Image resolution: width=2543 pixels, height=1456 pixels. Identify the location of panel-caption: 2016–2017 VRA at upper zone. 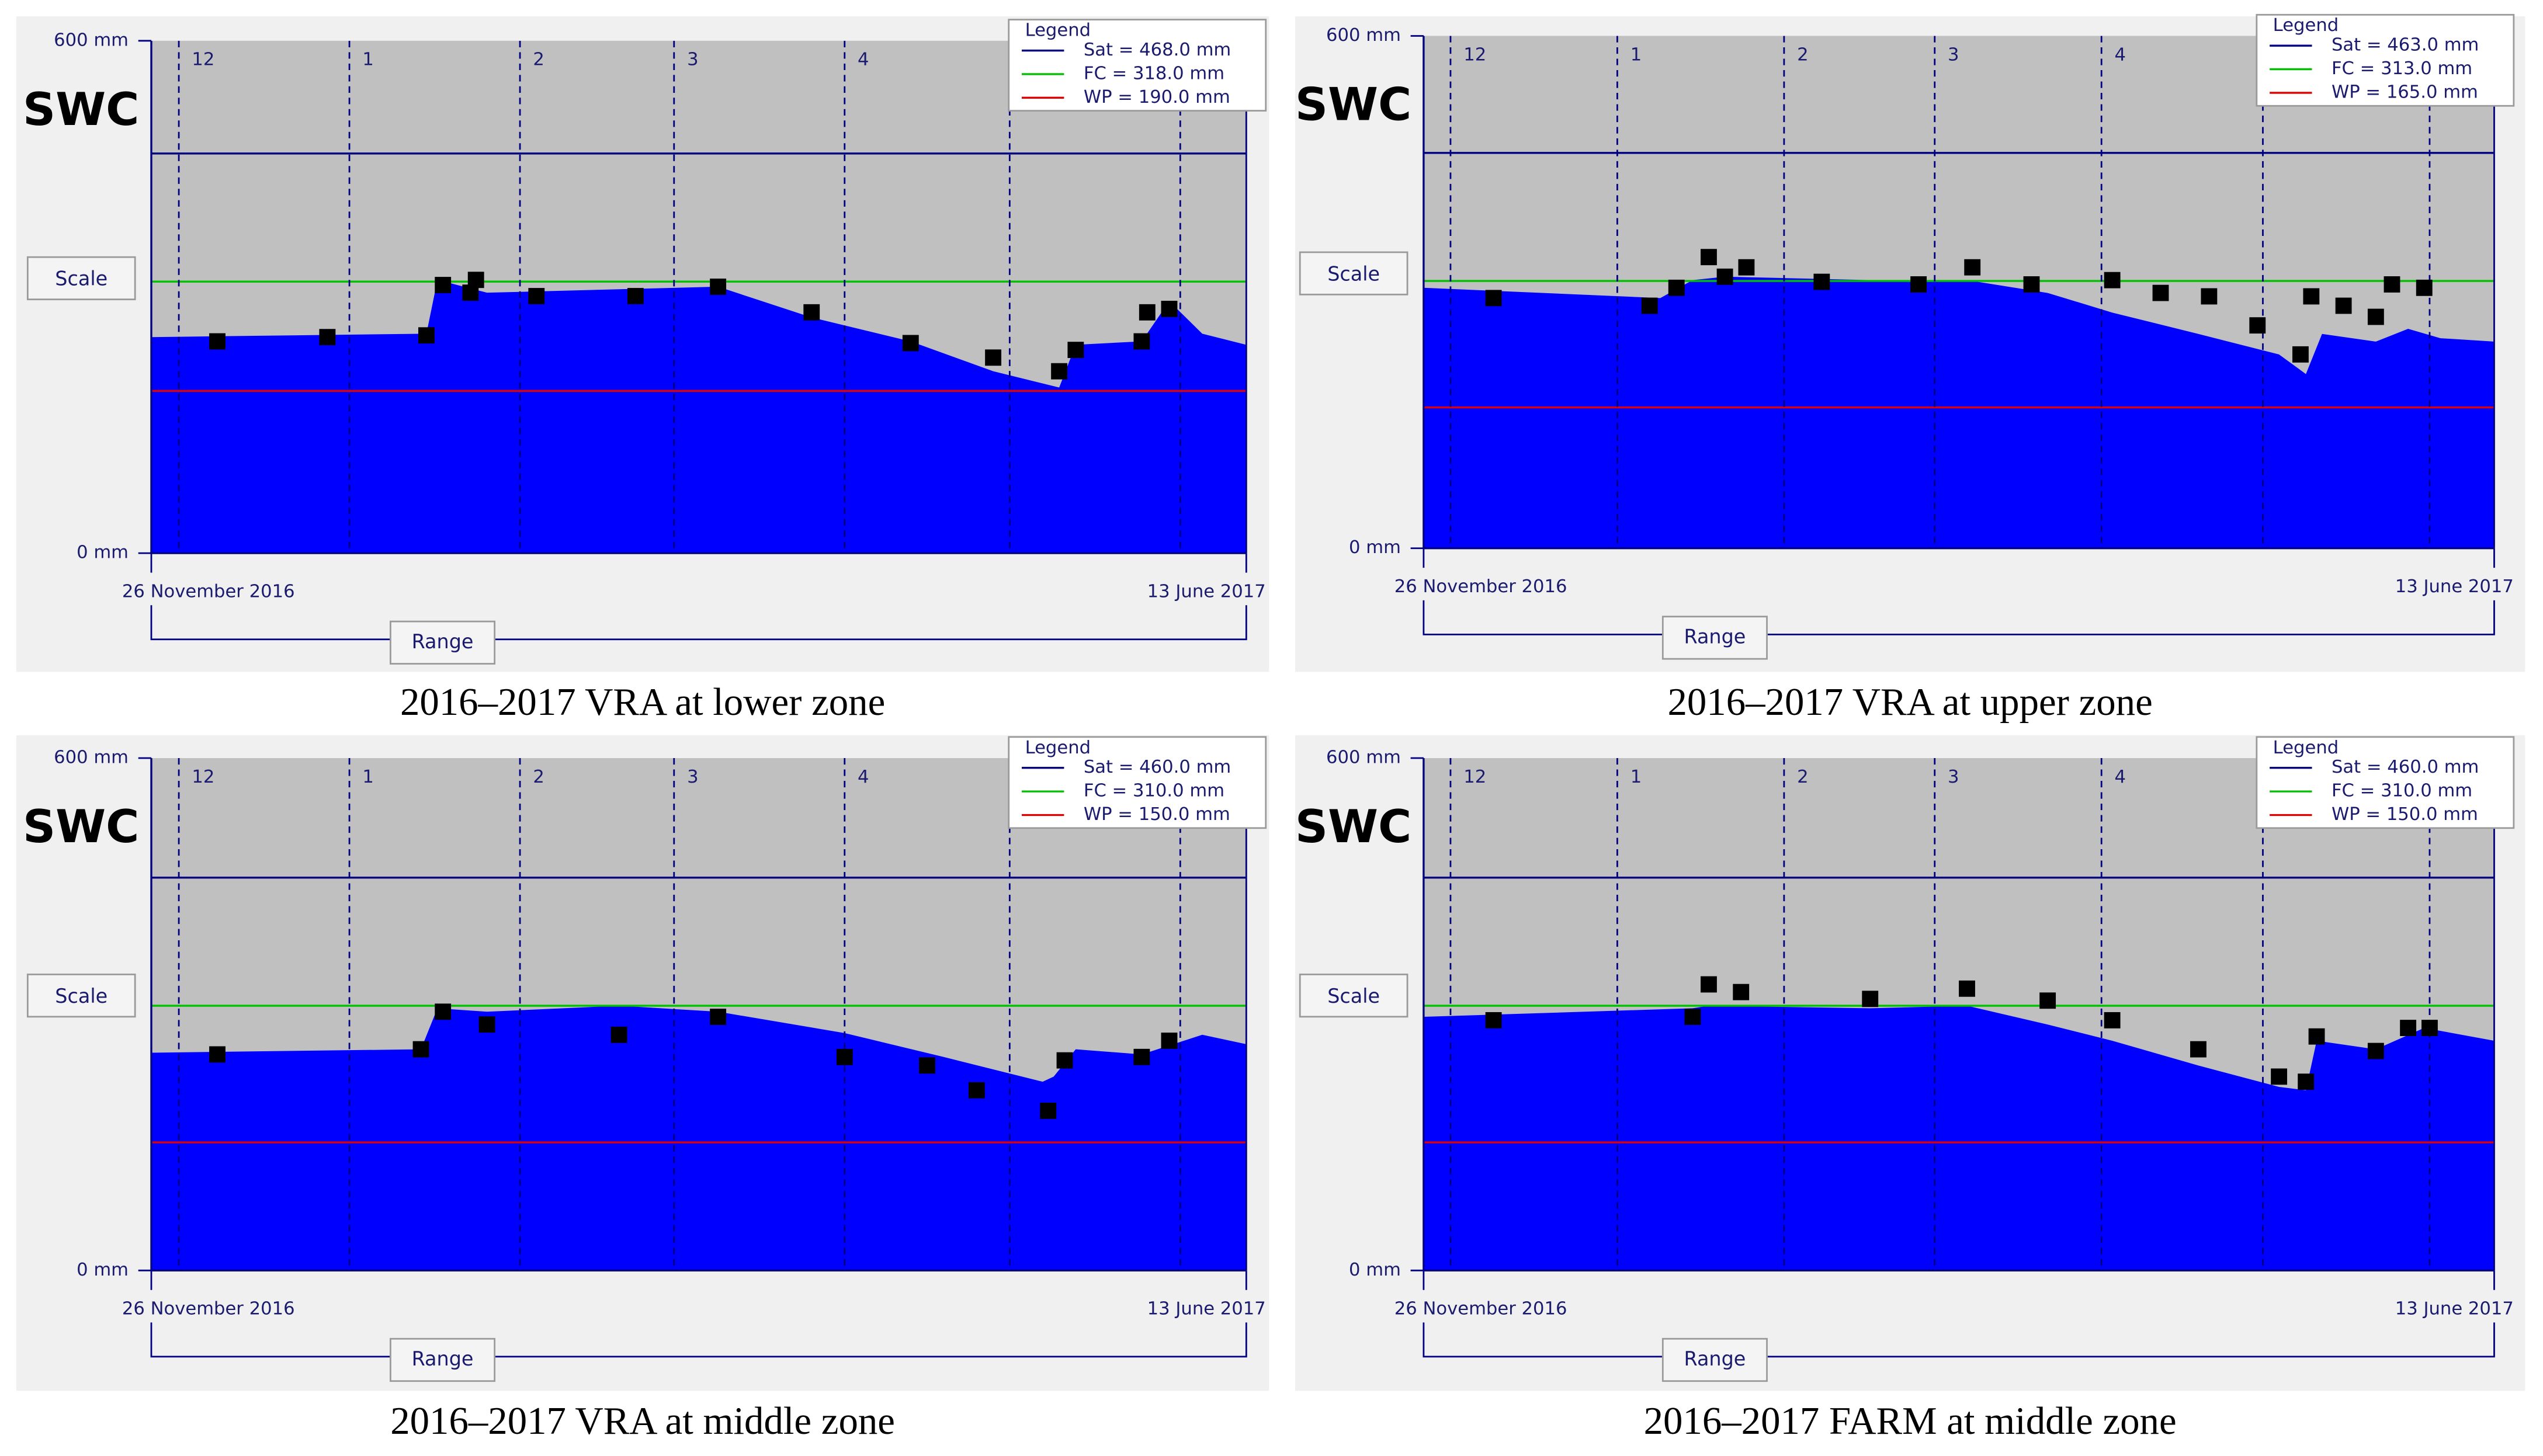
(1909, 702).